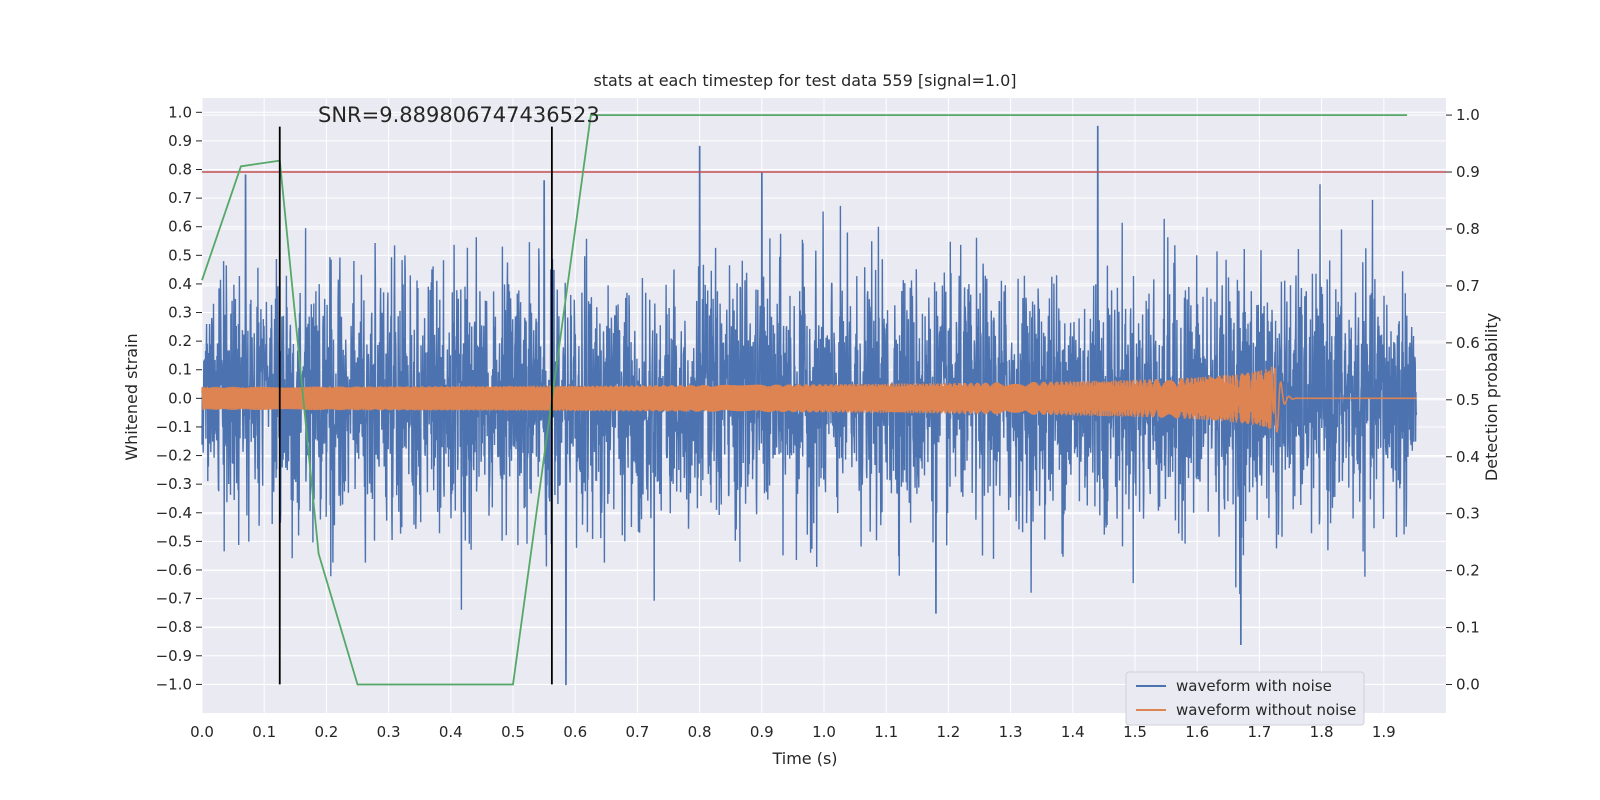 This screenshot has height=800, width=1600. What do you see at coordinates (180, 370) in the screenshot?
I see `y-tick-label: 0.1` at bounding box center [180, 370].